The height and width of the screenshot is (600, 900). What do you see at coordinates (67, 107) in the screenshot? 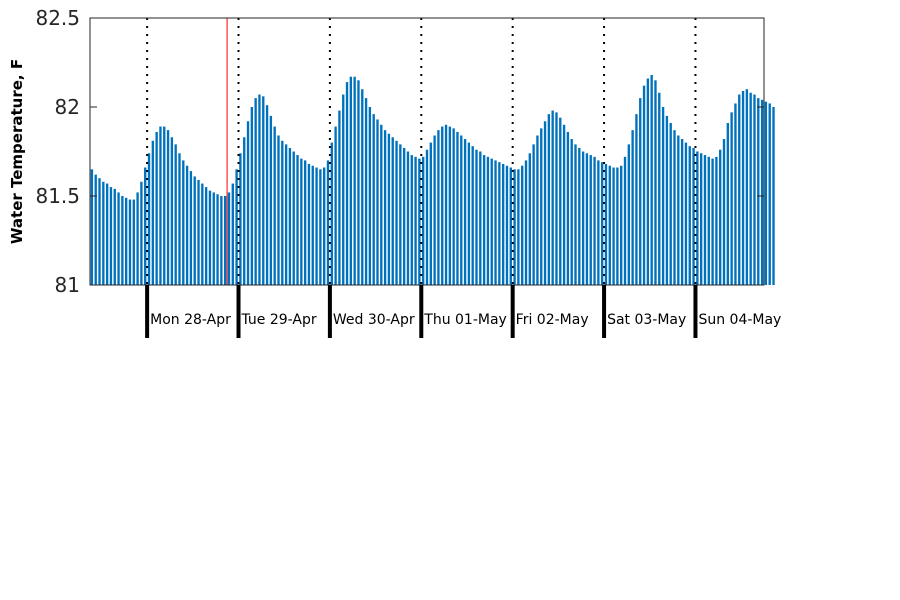
I see `y-tick-label: 82` at bounding box center [67, 107].